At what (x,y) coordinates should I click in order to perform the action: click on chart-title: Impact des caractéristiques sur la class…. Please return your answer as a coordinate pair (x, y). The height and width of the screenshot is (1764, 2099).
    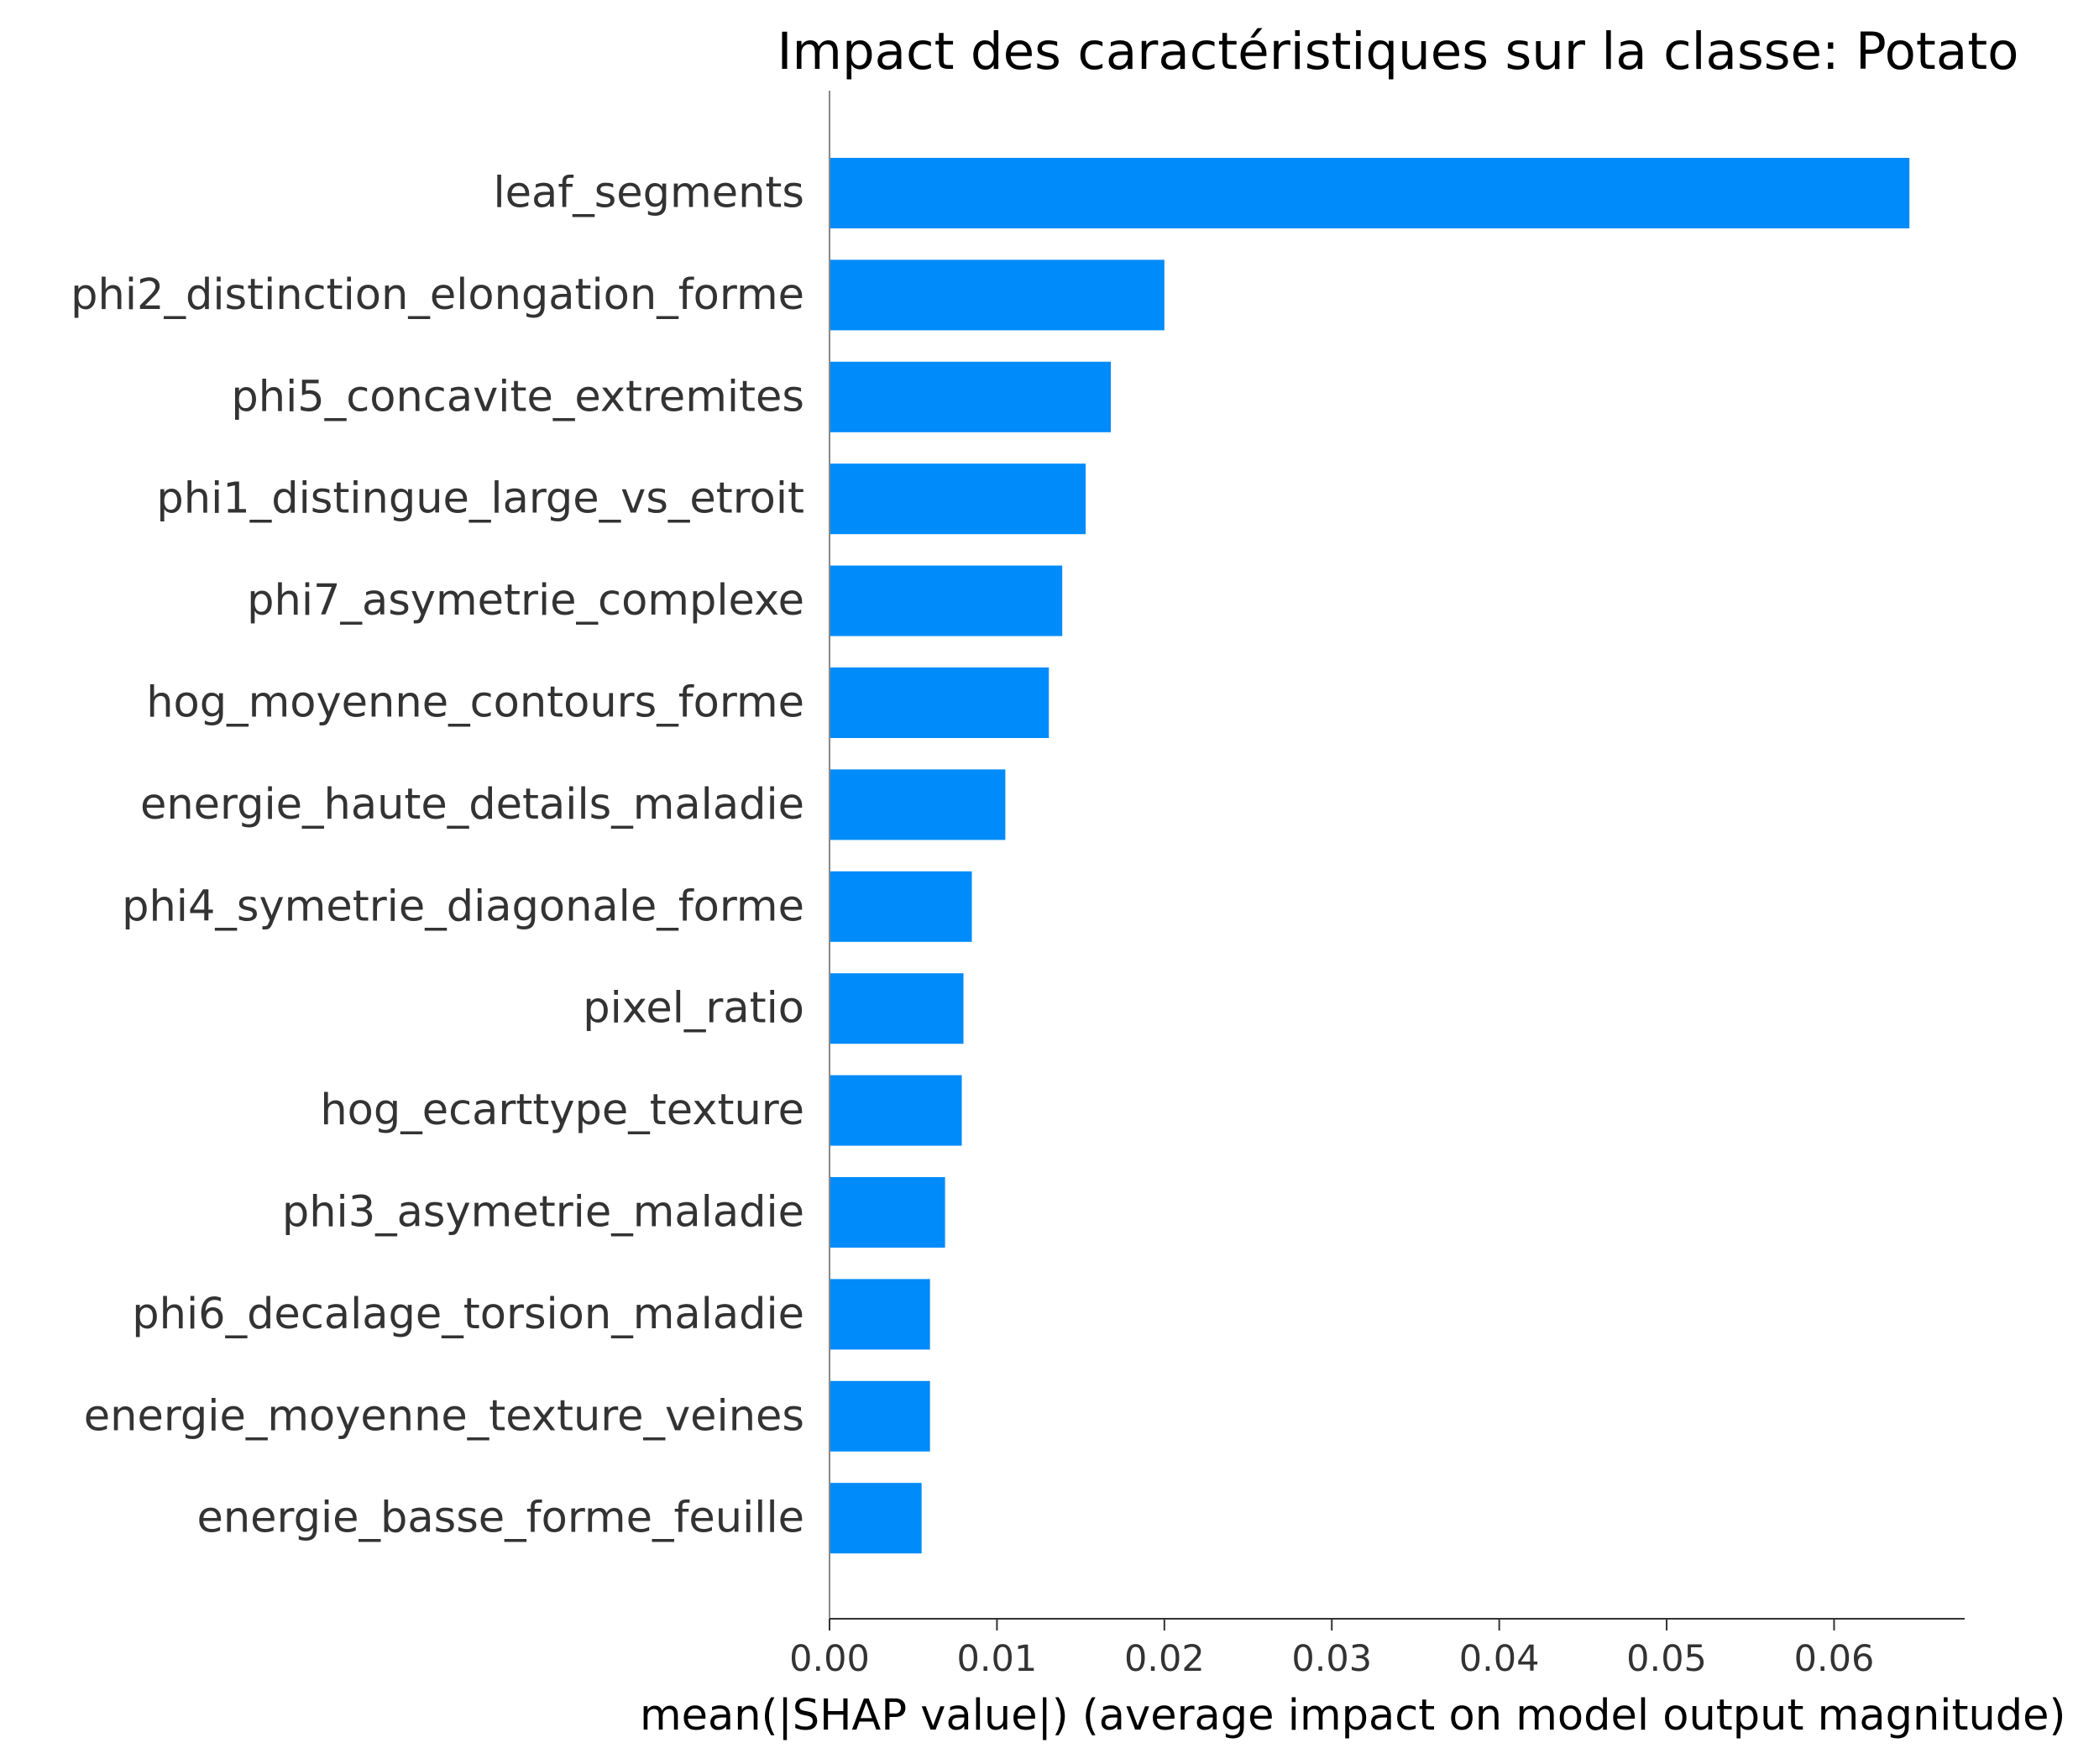
    Looking at the image, I should click on (1398, 51).